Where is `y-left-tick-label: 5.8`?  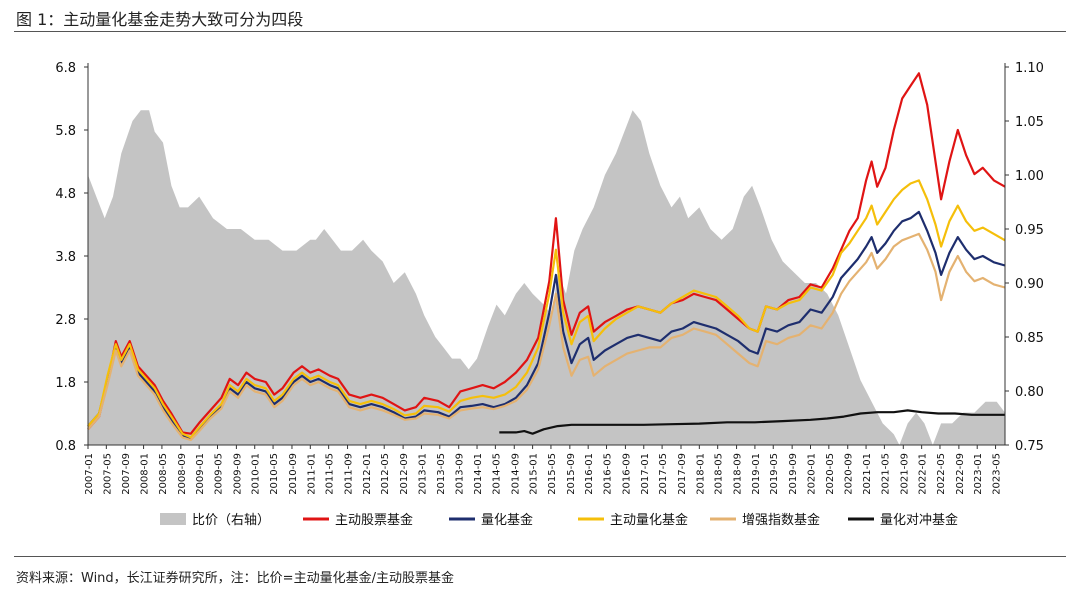 y-left-tick-label: 5.8 is located at coordinates (65, 131).